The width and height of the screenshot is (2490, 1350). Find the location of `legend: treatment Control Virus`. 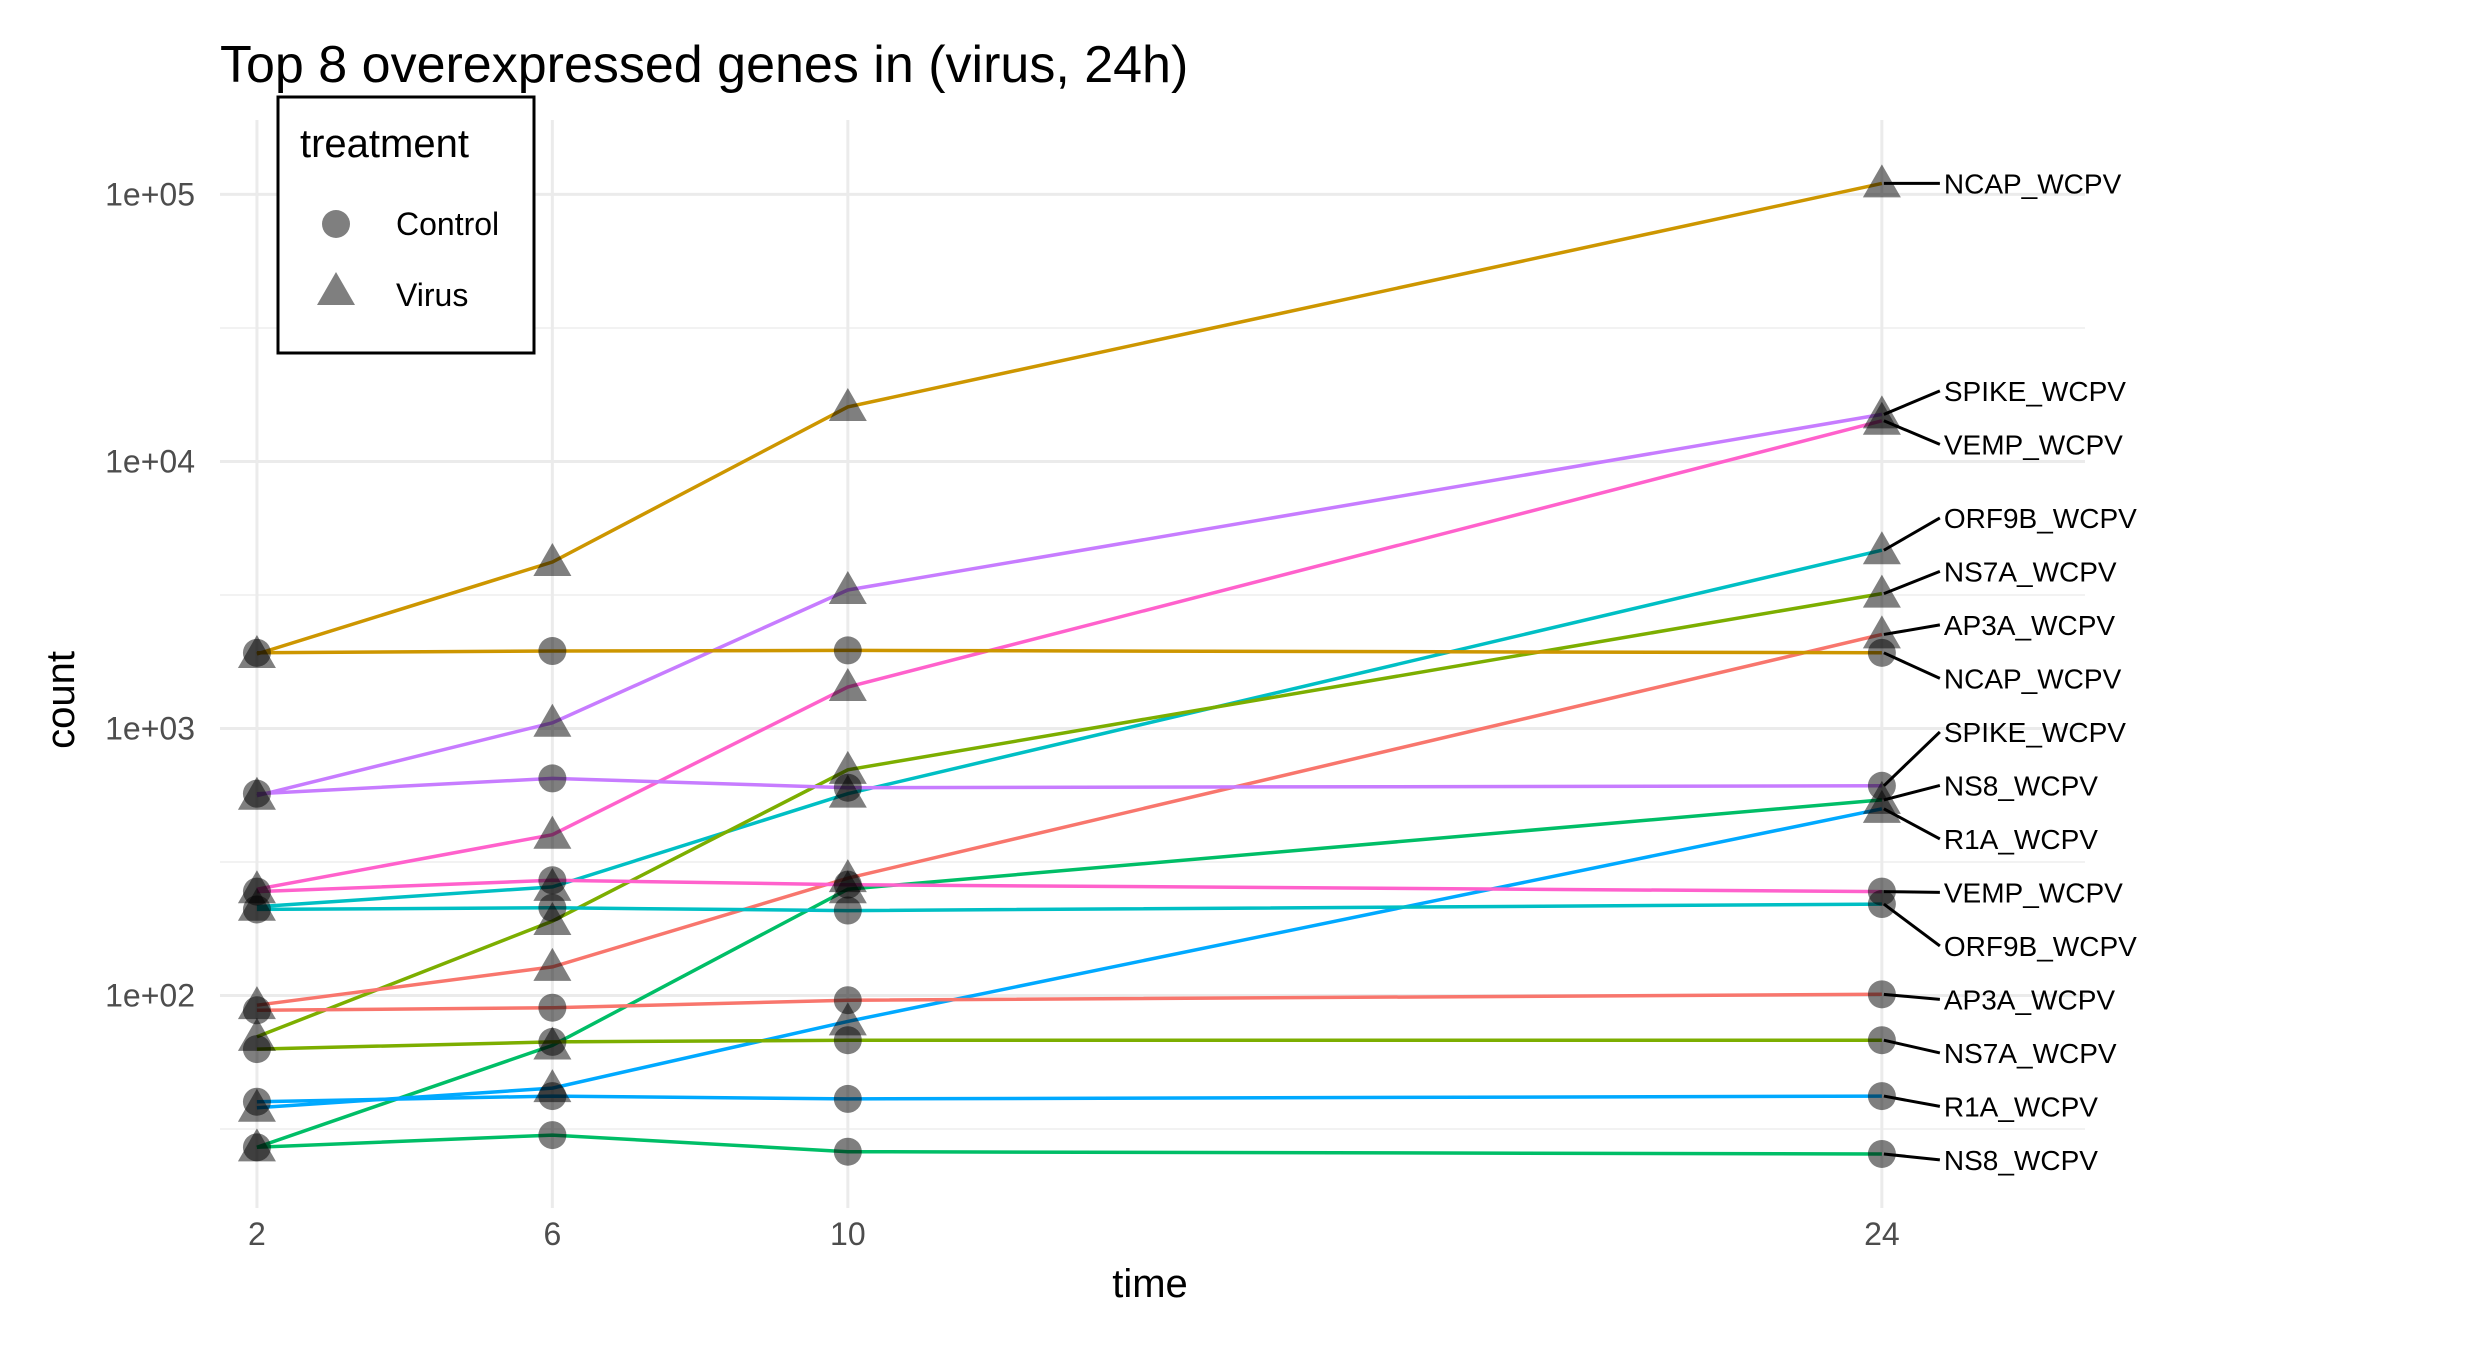

legend: treatment Control Virus is located at coordinates (406, 225).